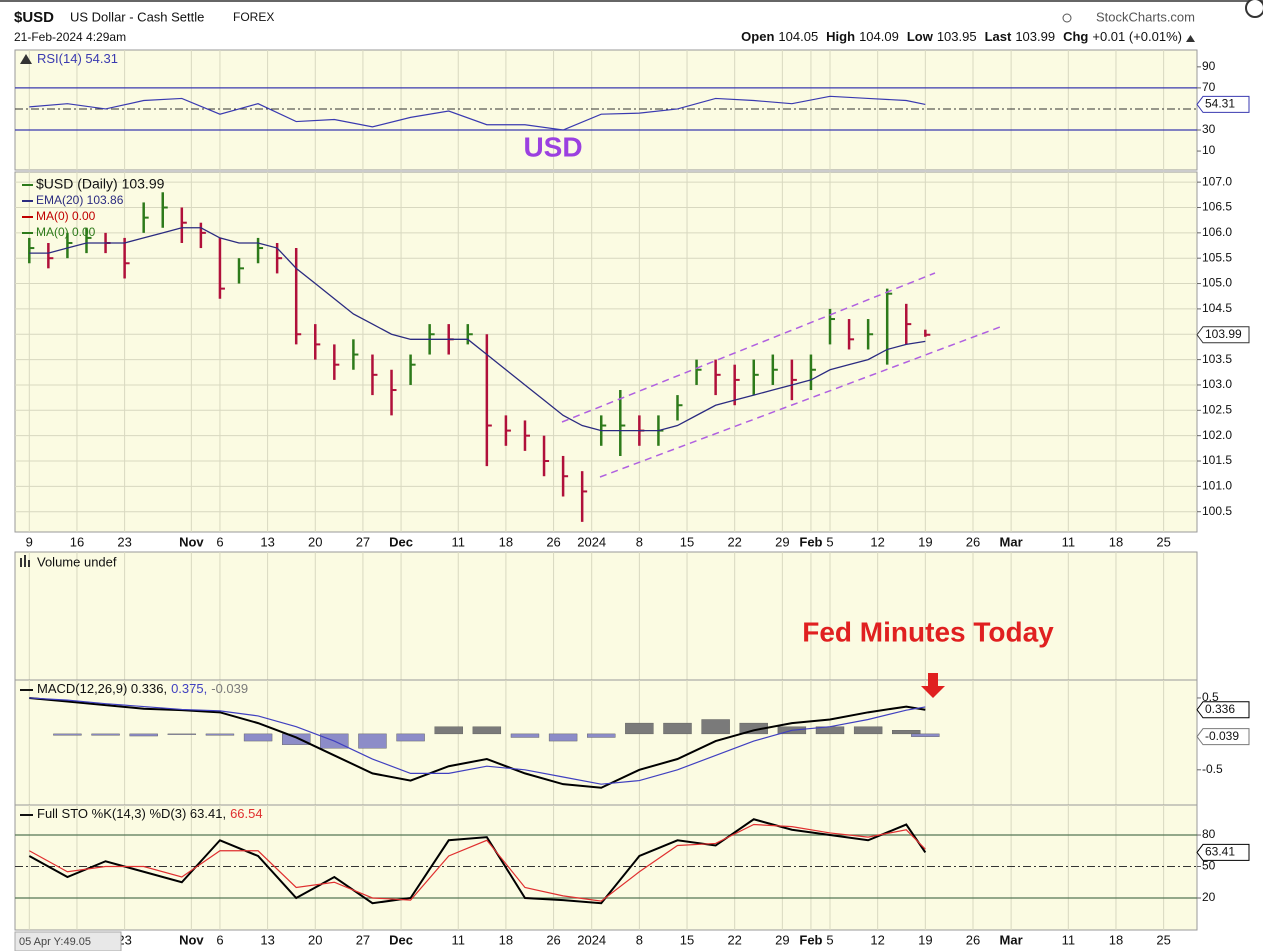 The height and width of the screenshot is (951, 1263). What do you see at coordinates (246, 813) in the screenshot?
I see `legend-entry: 66.54` at bounding box center [246, 813].